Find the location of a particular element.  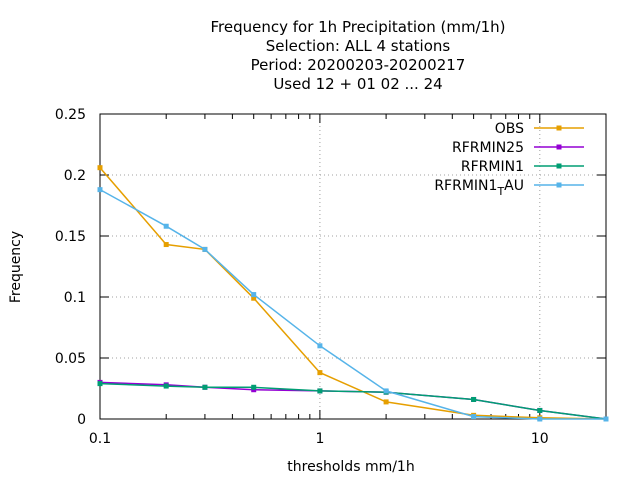

title-line-3: Period: 20200203-20200217 is located at coordinates (358, 65).